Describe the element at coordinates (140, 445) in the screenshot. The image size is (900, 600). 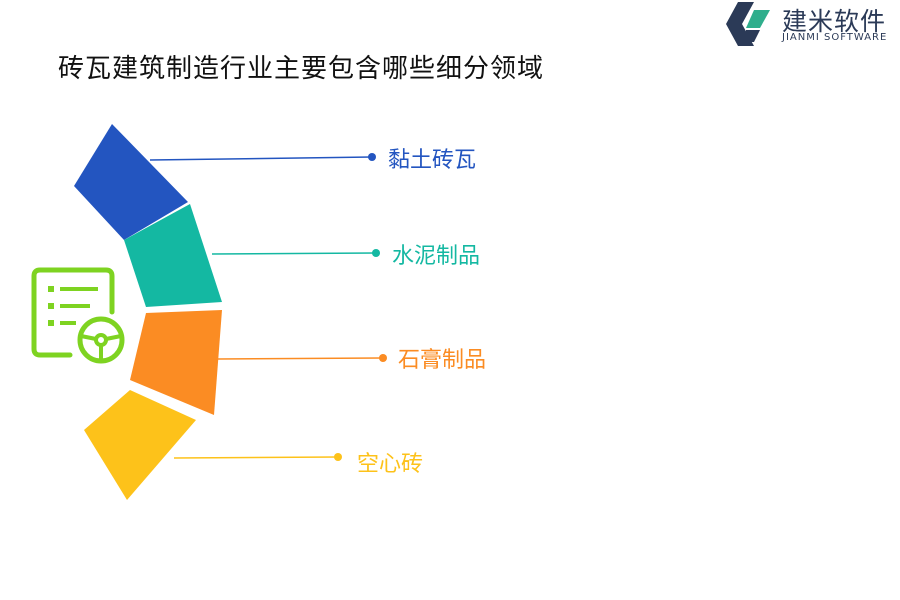
I see `segment-hollow-bricks` at that location.